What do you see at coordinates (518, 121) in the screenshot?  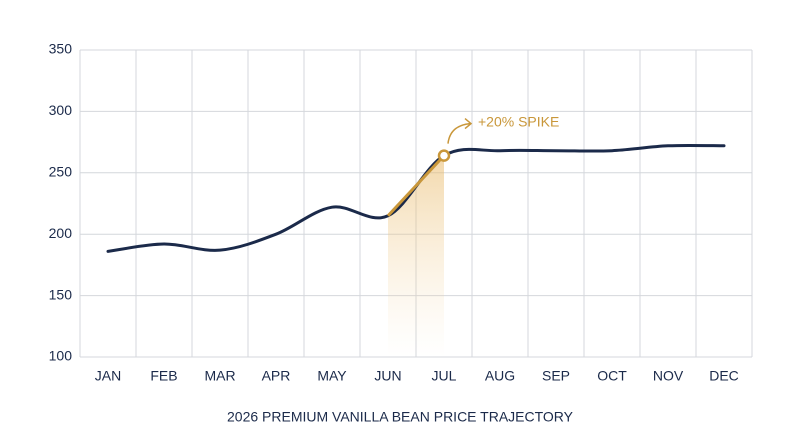 I see `annotation: +20% SPIKE` at bounding box center [518, 121].